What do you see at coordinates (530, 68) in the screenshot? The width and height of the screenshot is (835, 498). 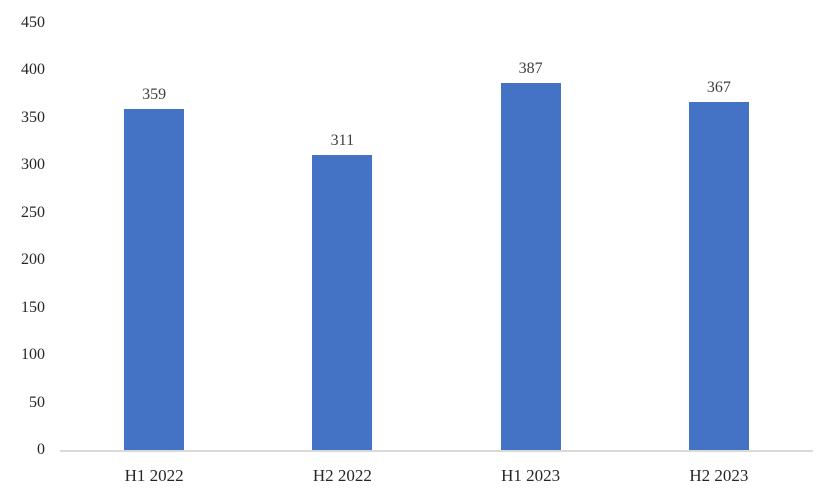 I see `bar-value-label: 387` at bounding box center [530, 68].